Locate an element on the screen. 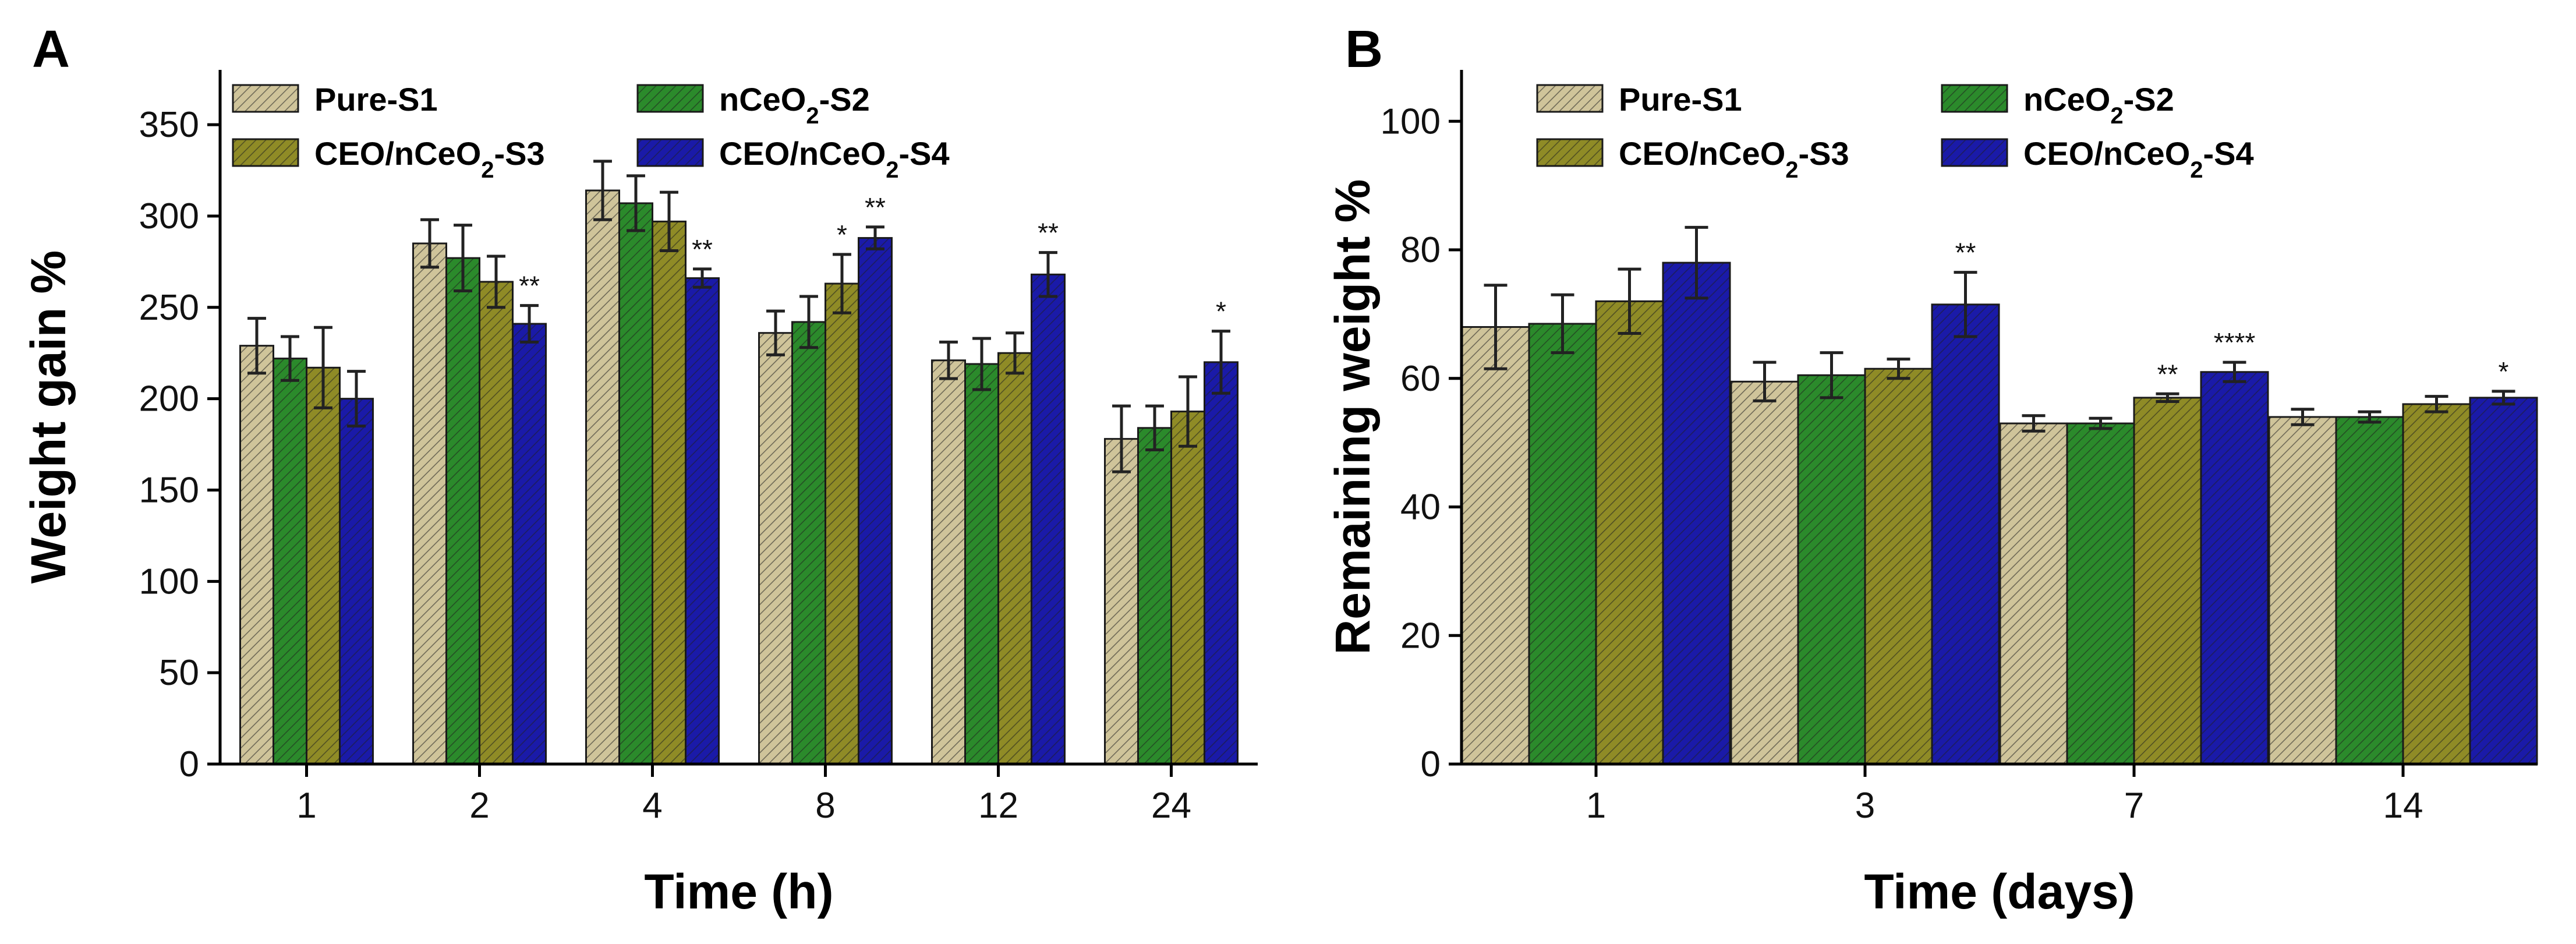 This screenshot has width=2576, height=944. y-tick-label: 40 is located at coordinates (1420, 507).